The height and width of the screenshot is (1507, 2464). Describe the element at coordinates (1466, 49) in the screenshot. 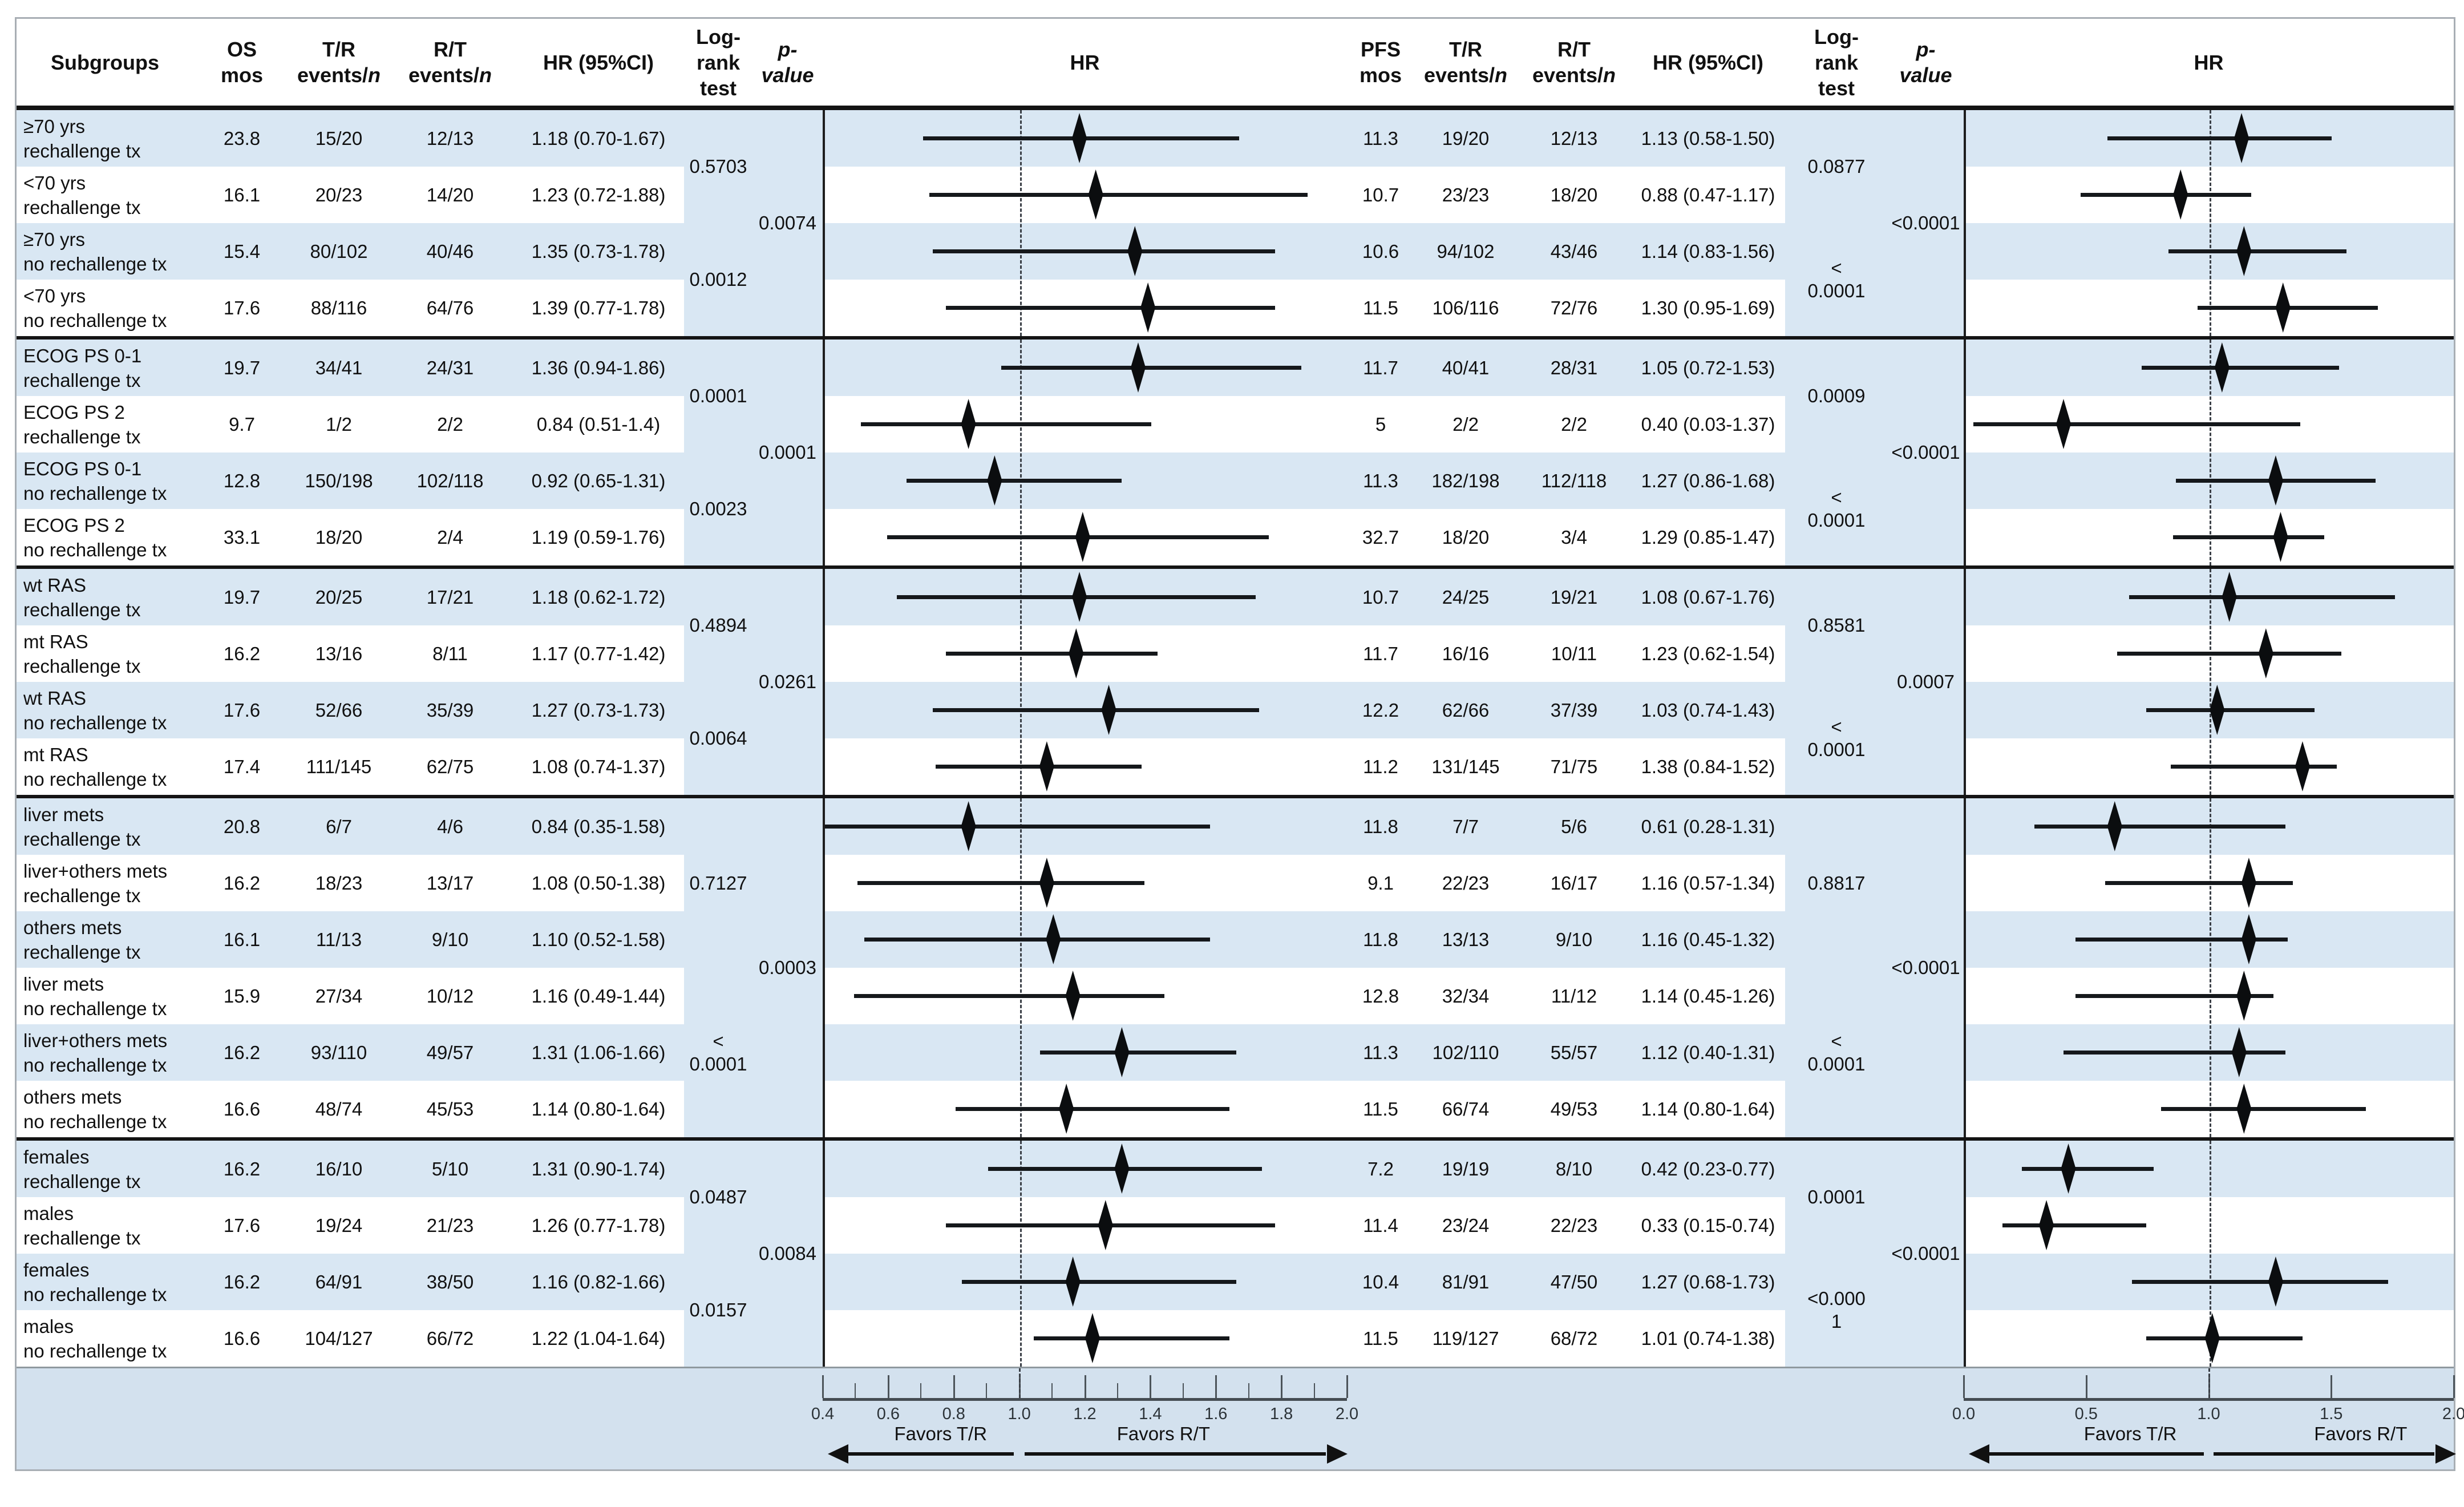

I see `header-pfs-tr-arm: T/R` at that location.